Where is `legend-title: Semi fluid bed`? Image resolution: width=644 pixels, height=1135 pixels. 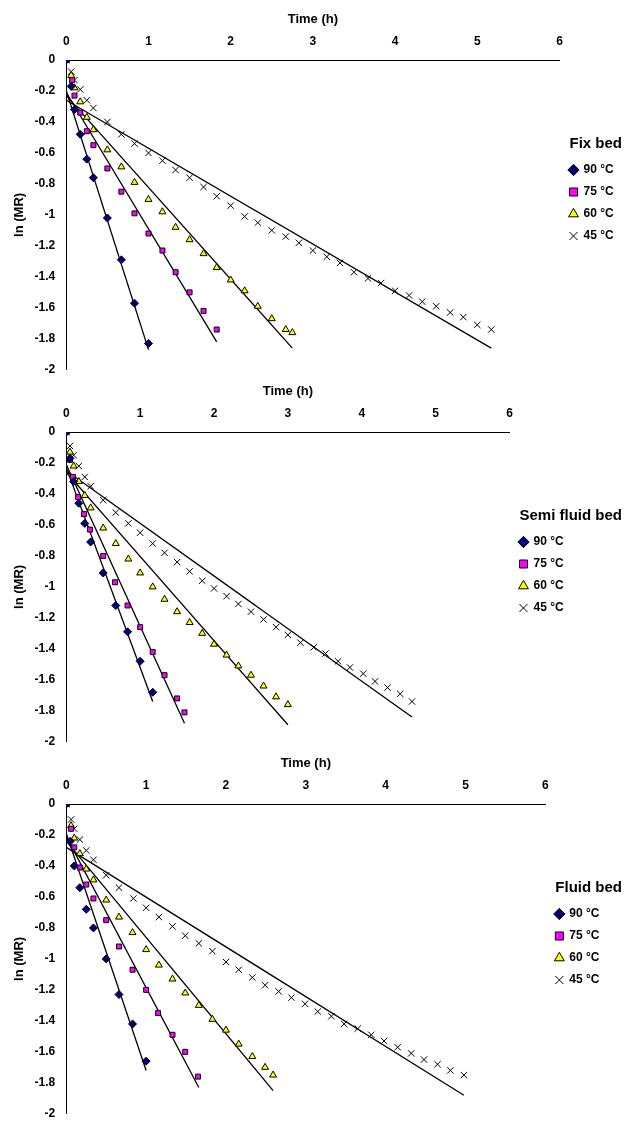 legend-title: Semi fluid bed is located at coordinates (570, 514).